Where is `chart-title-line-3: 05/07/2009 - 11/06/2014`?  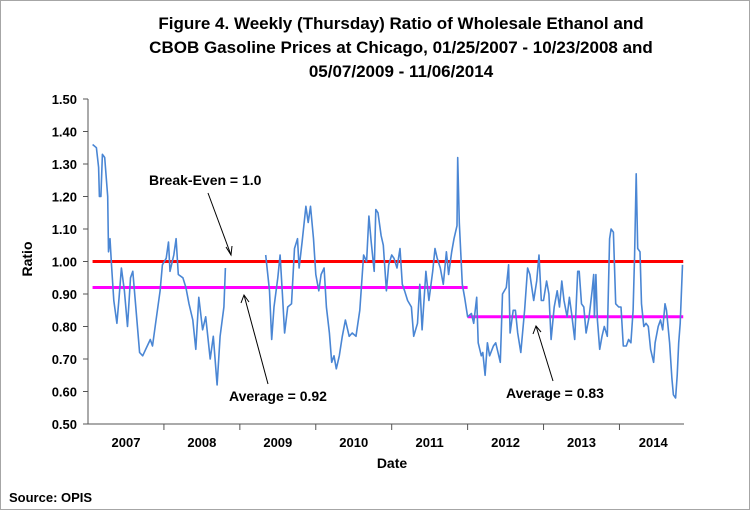
chart-title-line-3: 05/07/2009 - 11/06/2014 is located at coordinates (401, 71).